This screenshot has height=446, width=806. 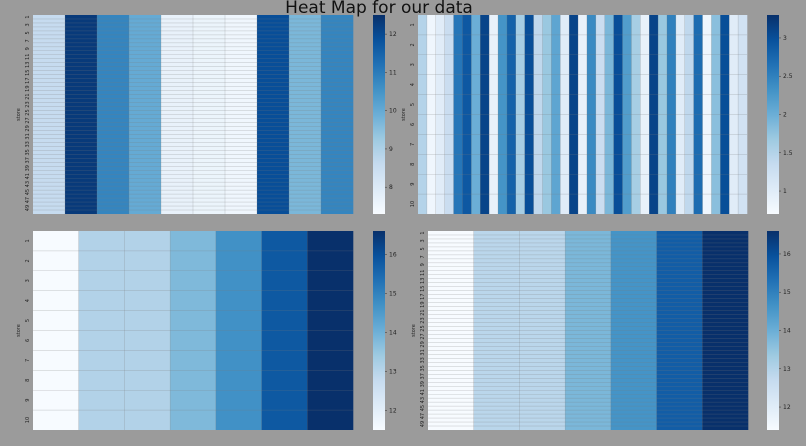 What do you see at coordinates (785, 38) in the screenshot?
I see `colorbar-tick-label: 3` at bounding box center [785, 38].